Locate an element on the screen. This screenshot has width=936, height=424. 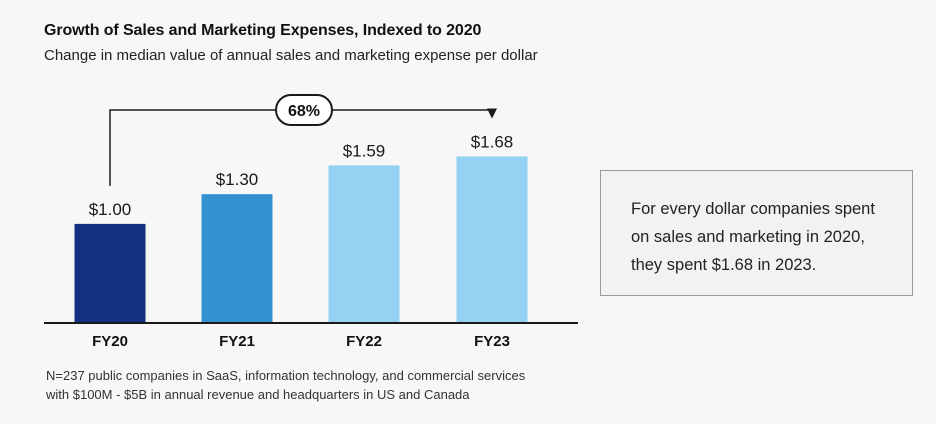
value-label-fy21: $1.30 is located at coordinates (237, 179).